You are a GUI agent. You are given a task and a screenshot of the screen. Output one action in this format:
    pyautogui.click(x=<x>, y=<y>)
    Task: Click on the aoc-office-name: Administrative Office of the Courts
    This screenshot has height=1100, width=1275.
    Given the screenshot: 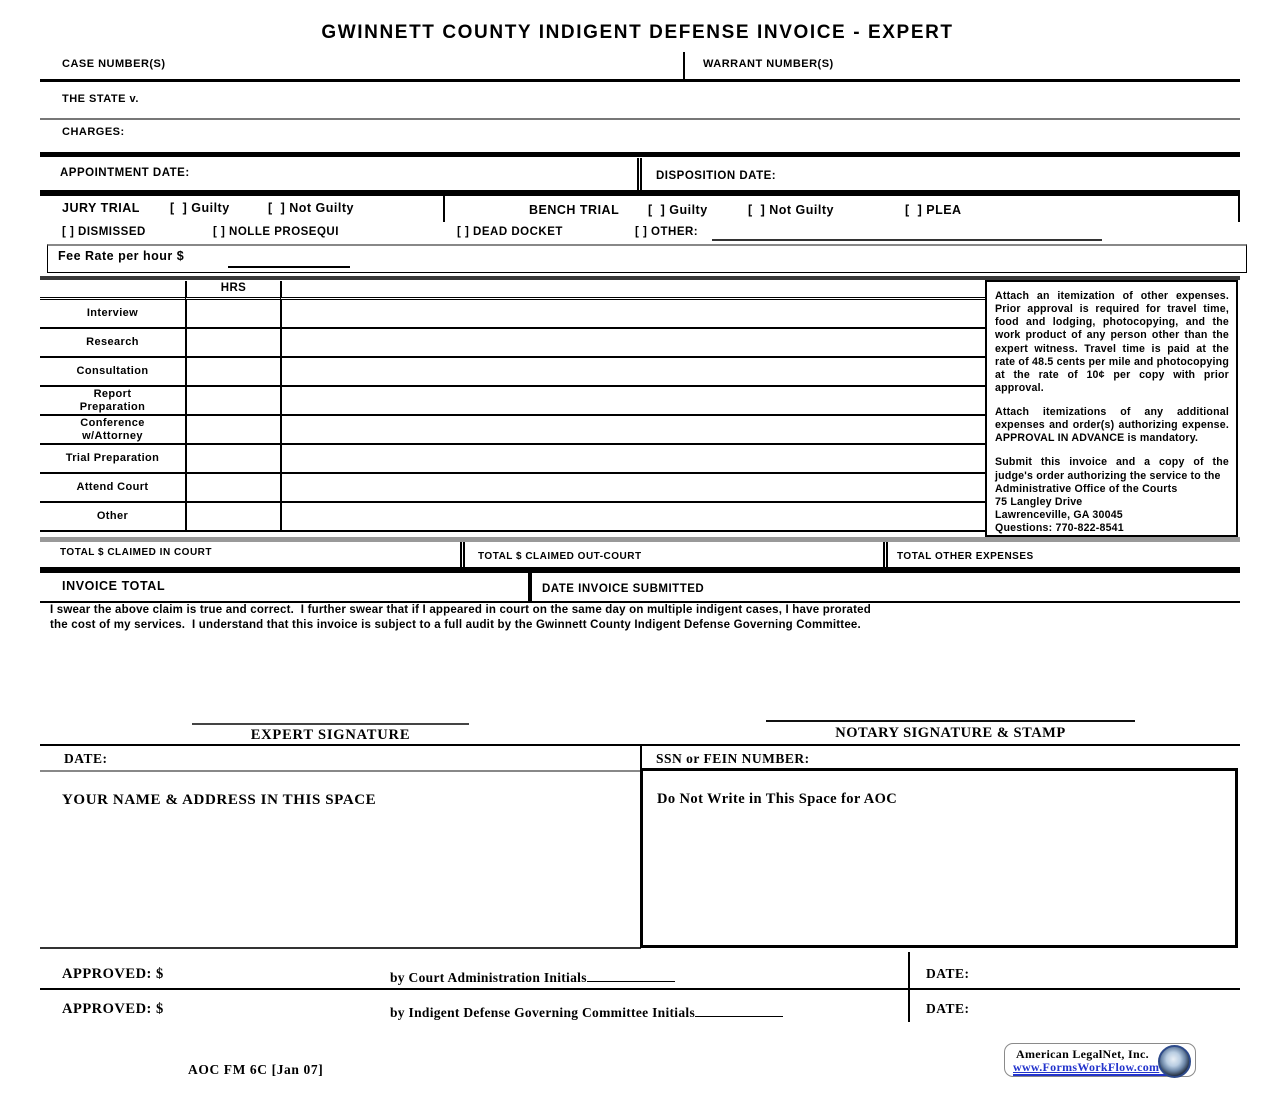 What is the action you would take?
    pyautogui.click(x=1086, y=488)
    